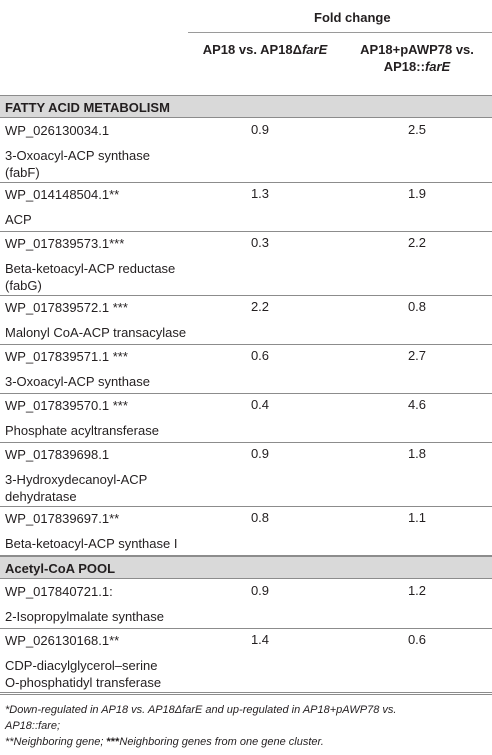 The height and width of the screenshot is (755, 492). I want to click on footnote-line-3b: ***, so click(113, 742).